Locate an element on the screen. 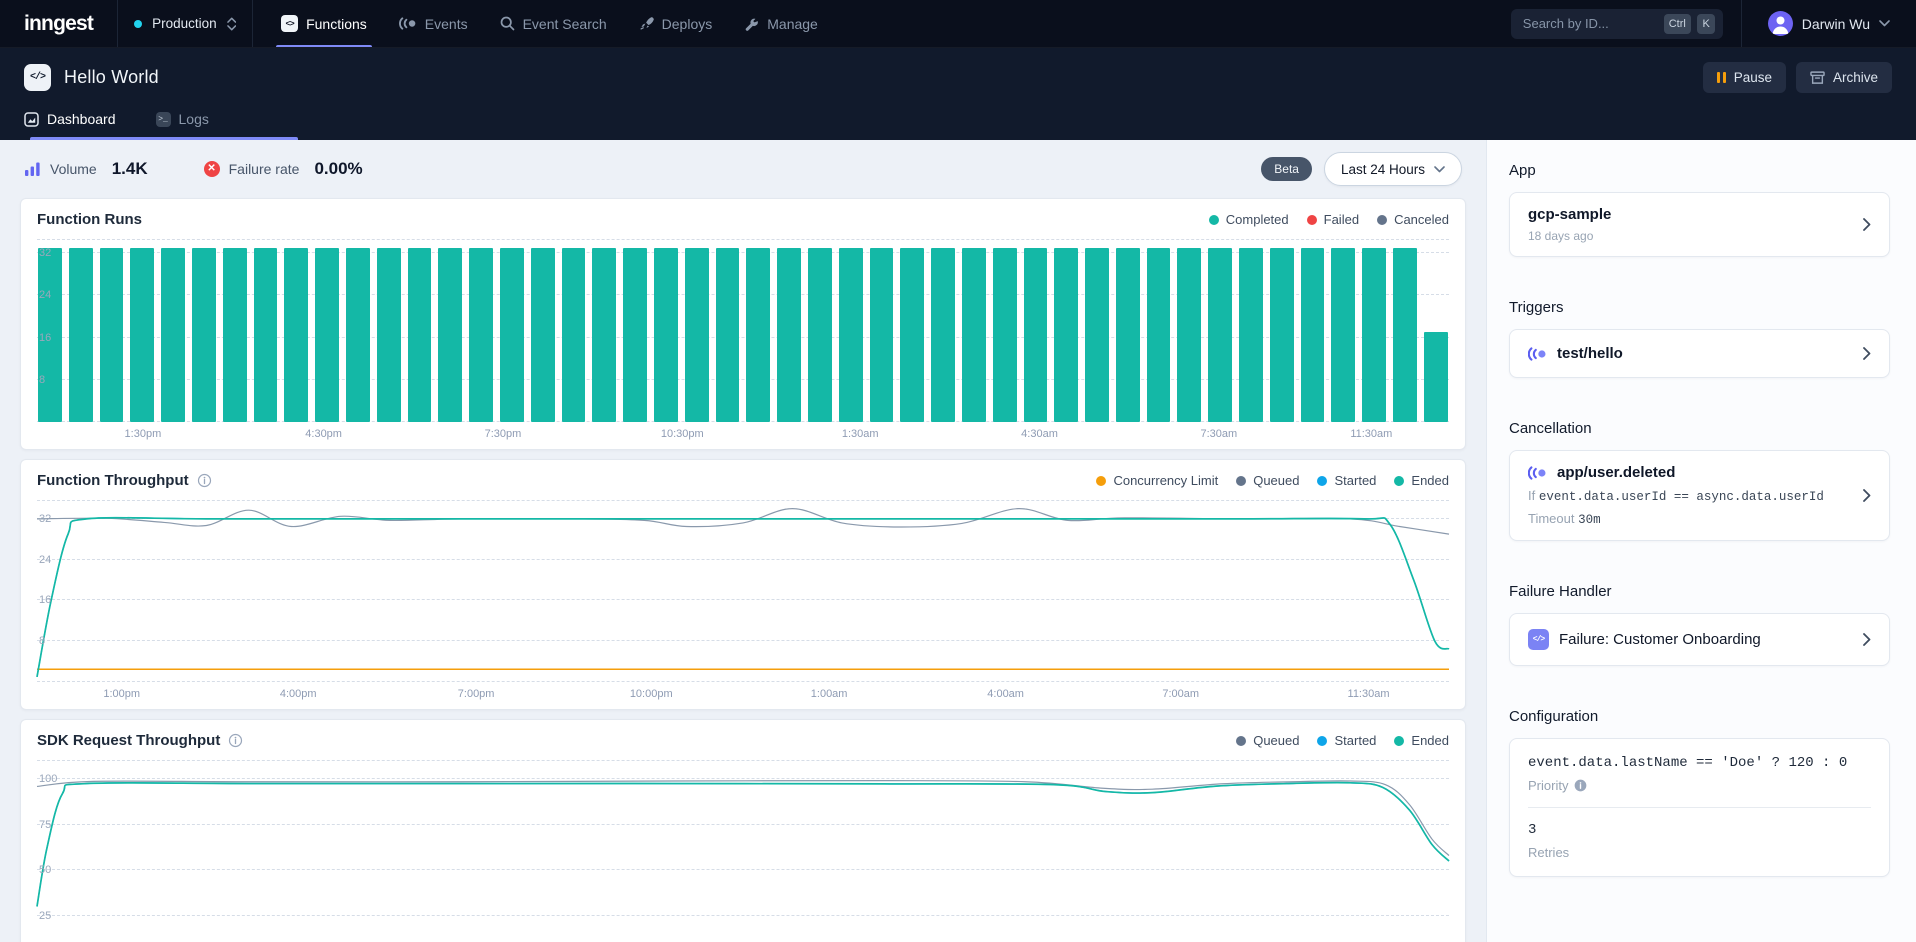 This screenshot has width=1916, height=942. search-input is located at coordinates (1616, 23).